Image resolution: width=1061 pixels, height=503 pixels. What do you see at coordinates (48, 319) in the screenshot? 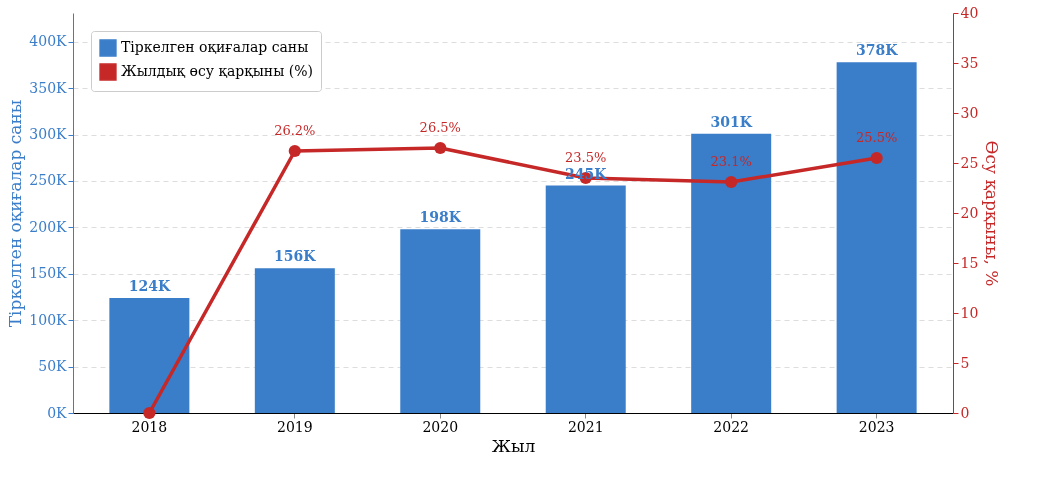
I see `y-tick-label: 100K` at bounding box center [48, 319].